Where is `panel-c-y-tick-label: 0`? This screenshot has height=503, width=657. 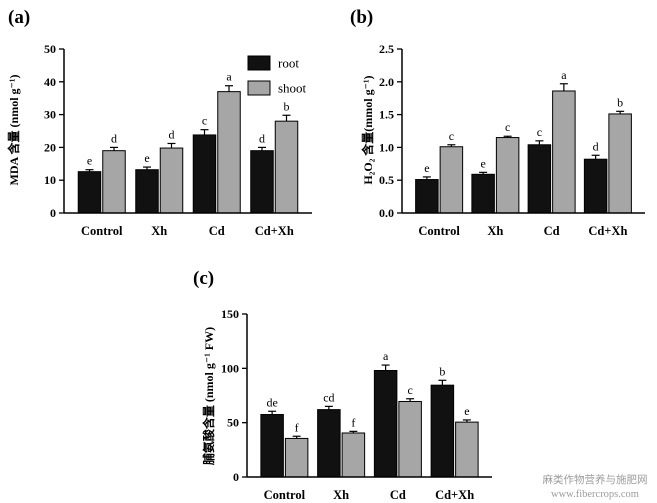 panel-c-y-tick-label: 0 is located at coordinates (236, 477).